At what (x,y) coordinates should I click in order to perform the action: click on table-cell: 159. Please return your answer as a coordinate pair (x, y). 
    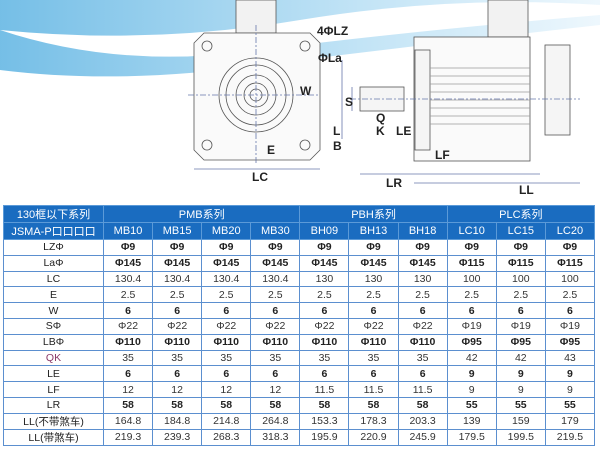
    Looking at the image, I should click on (520, 421).